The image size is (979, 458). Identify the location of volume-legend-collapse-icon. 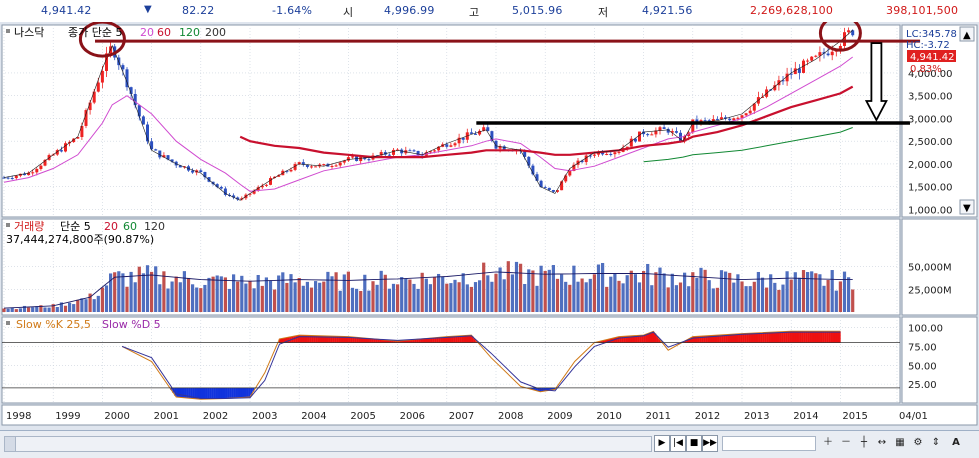
(8, 225).